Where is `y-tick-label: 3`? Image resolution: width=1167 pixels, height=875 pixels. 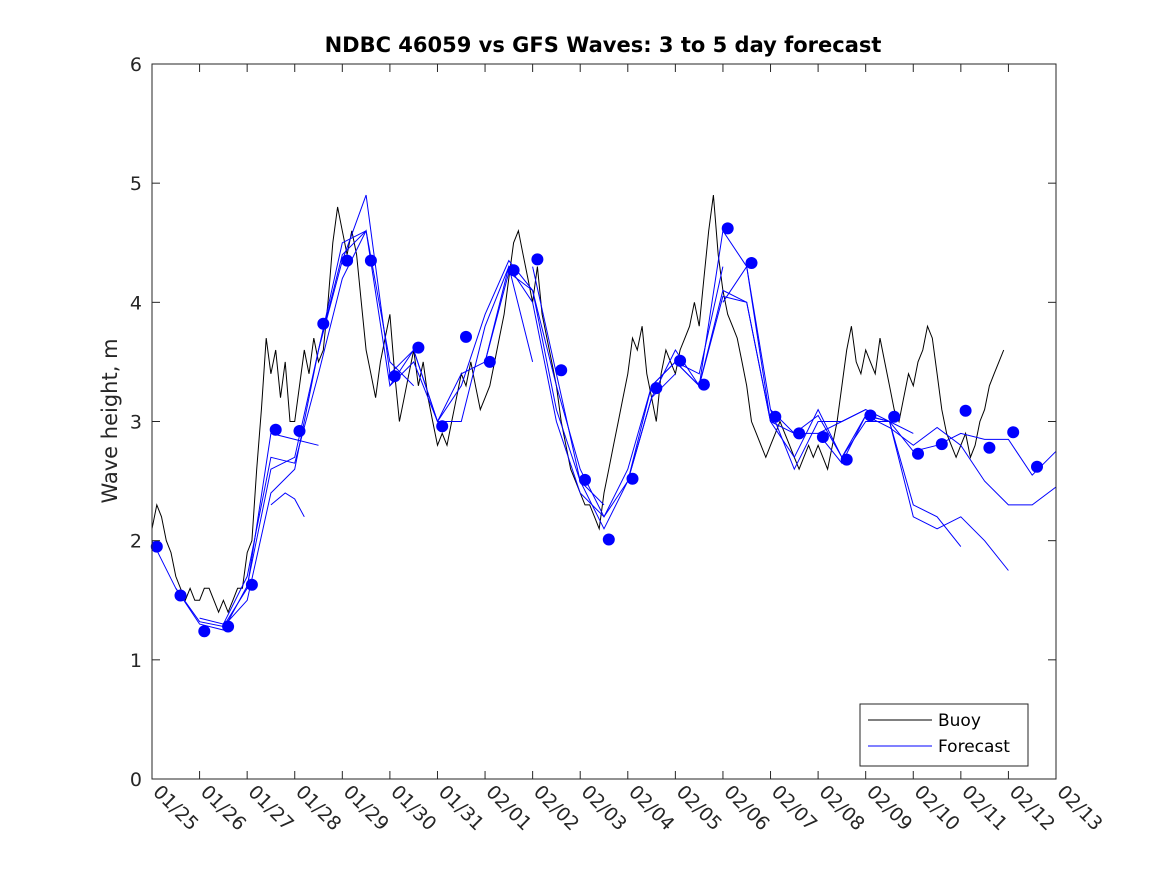 y-tick-label: 3 is located at coordinates (136, 423).